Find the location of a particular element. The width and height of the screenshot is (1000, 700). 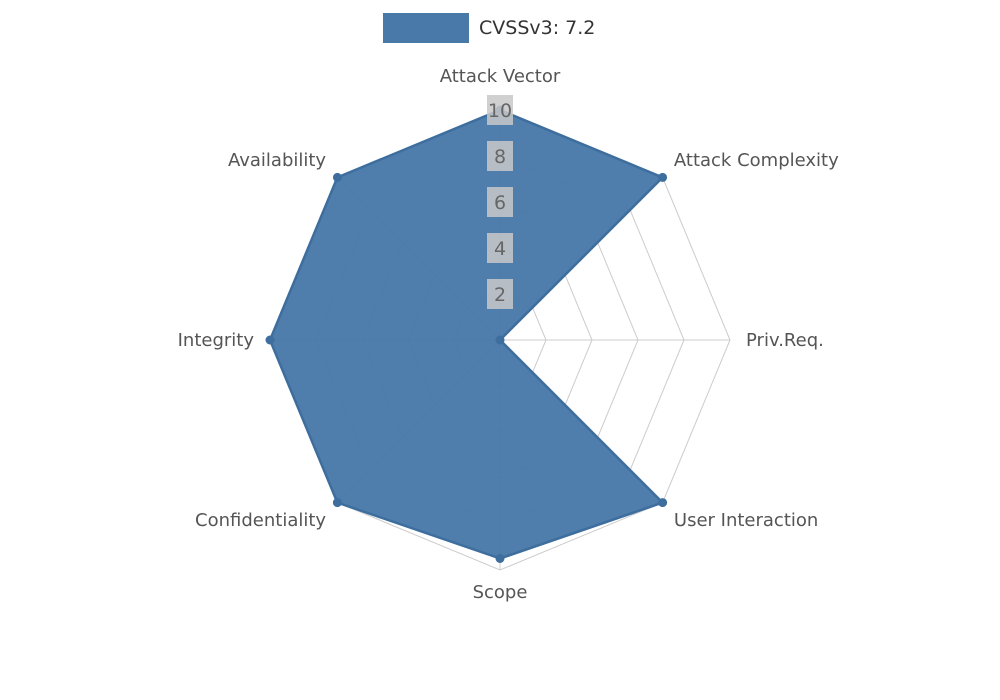

tick-label: 8 is located at coordinates (500, 157).